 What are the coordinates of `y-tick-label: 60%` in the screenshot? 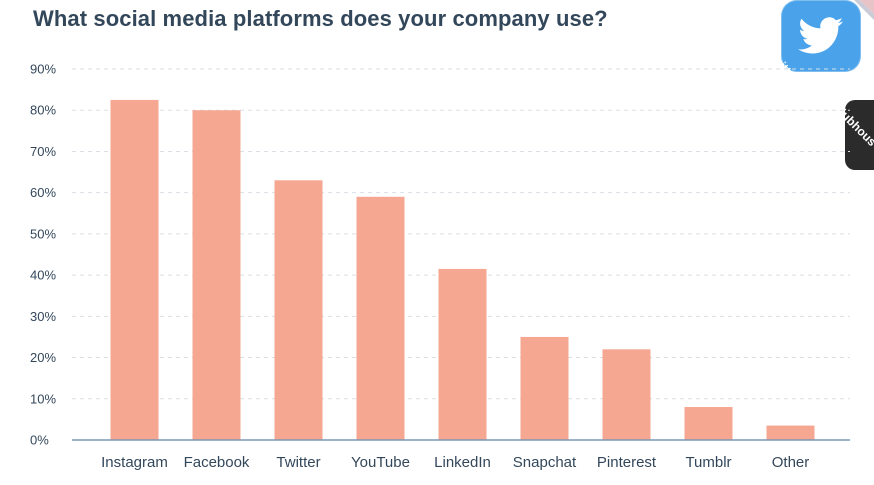 It's located at (43, 192).